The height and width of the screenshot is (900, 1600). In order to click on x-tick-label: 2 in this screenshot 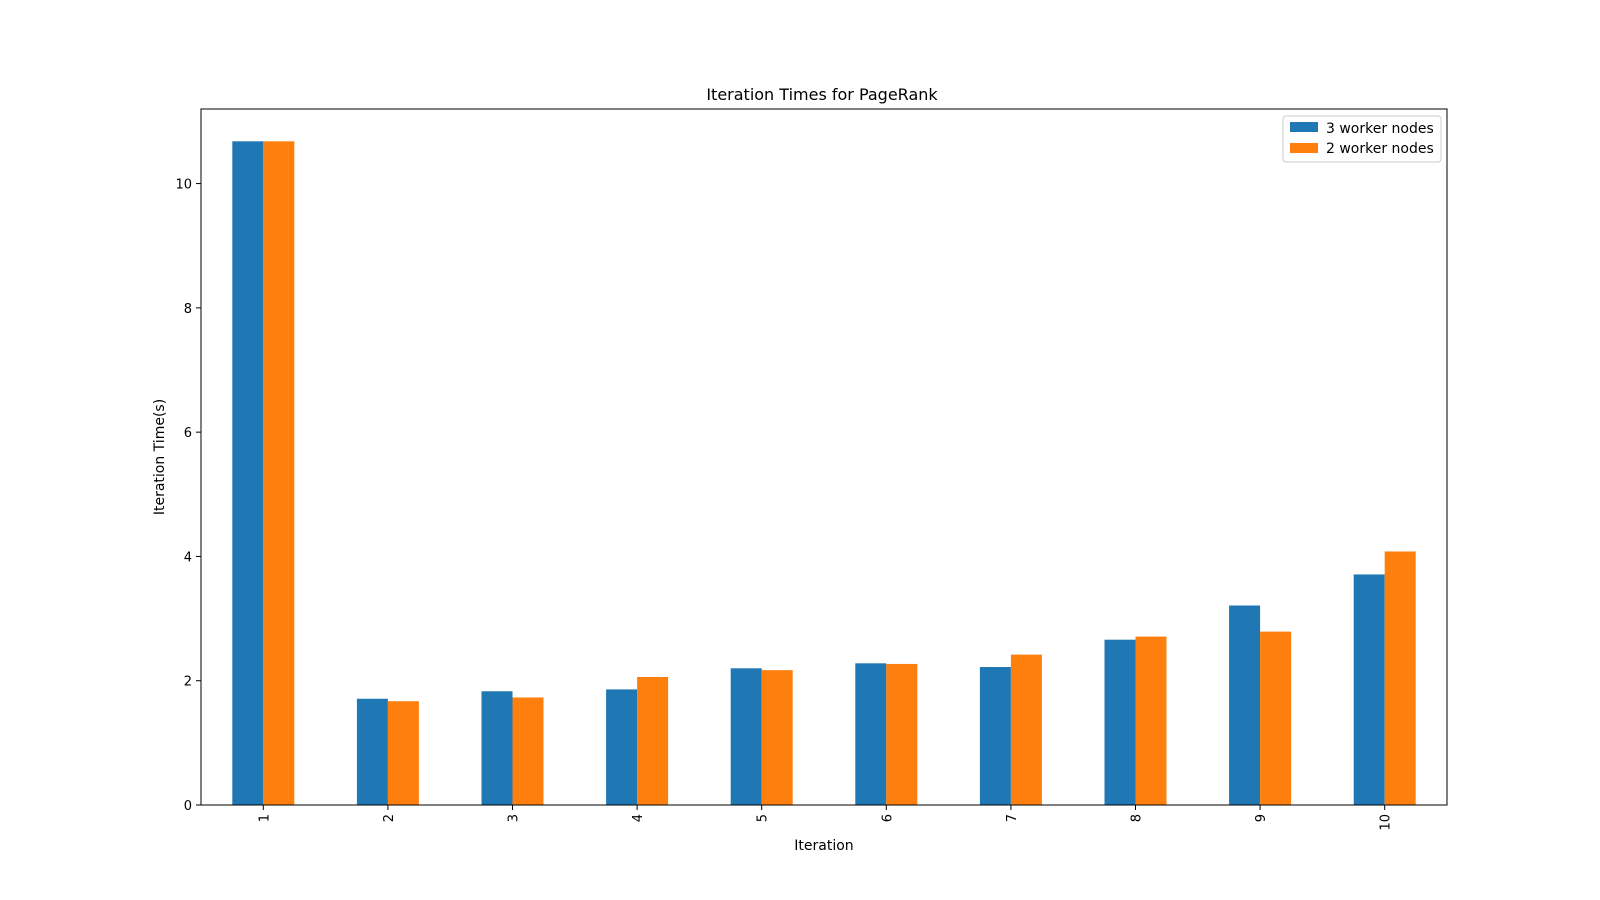, I will do `click(389, 818)`.